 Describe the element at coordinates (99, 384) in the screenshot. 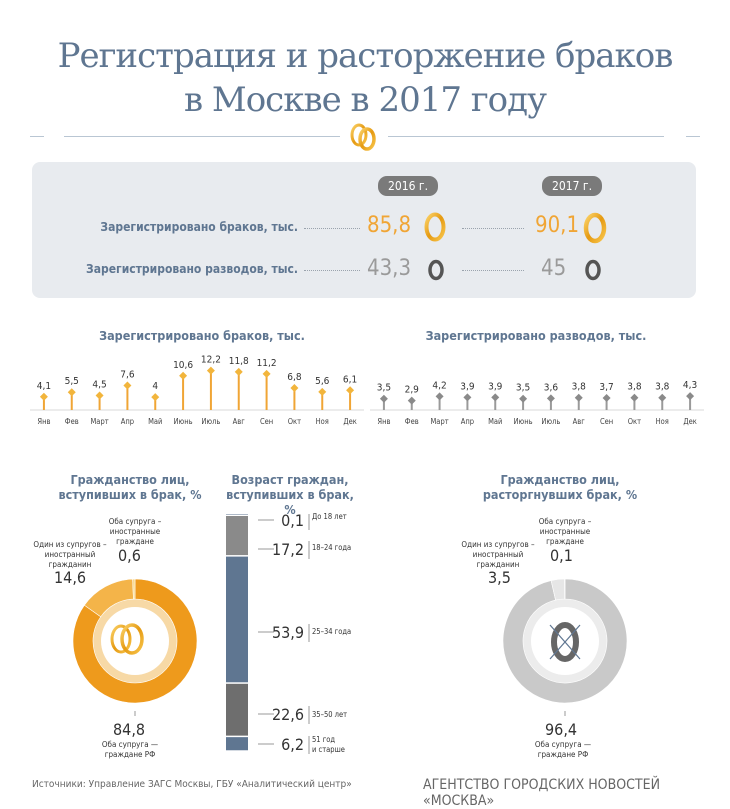

I see `value-label: 4,5` at that location.